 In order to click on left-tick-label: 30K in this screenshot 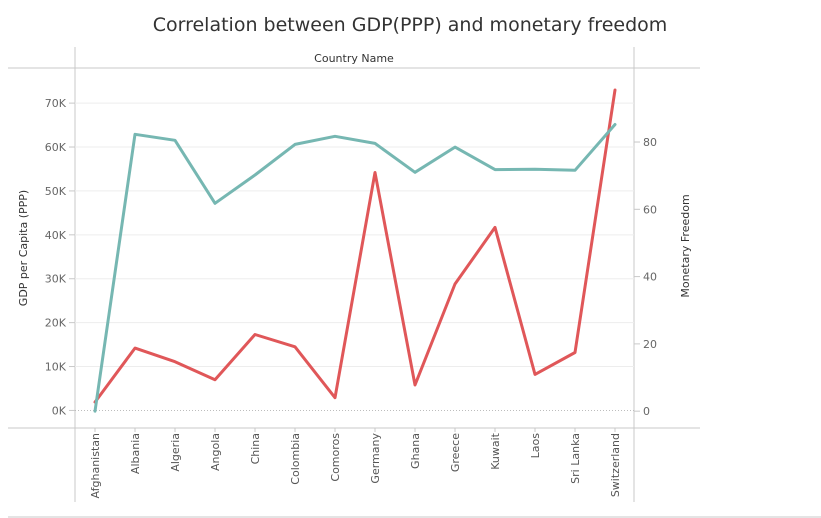, I will do `click(56, 279)`.